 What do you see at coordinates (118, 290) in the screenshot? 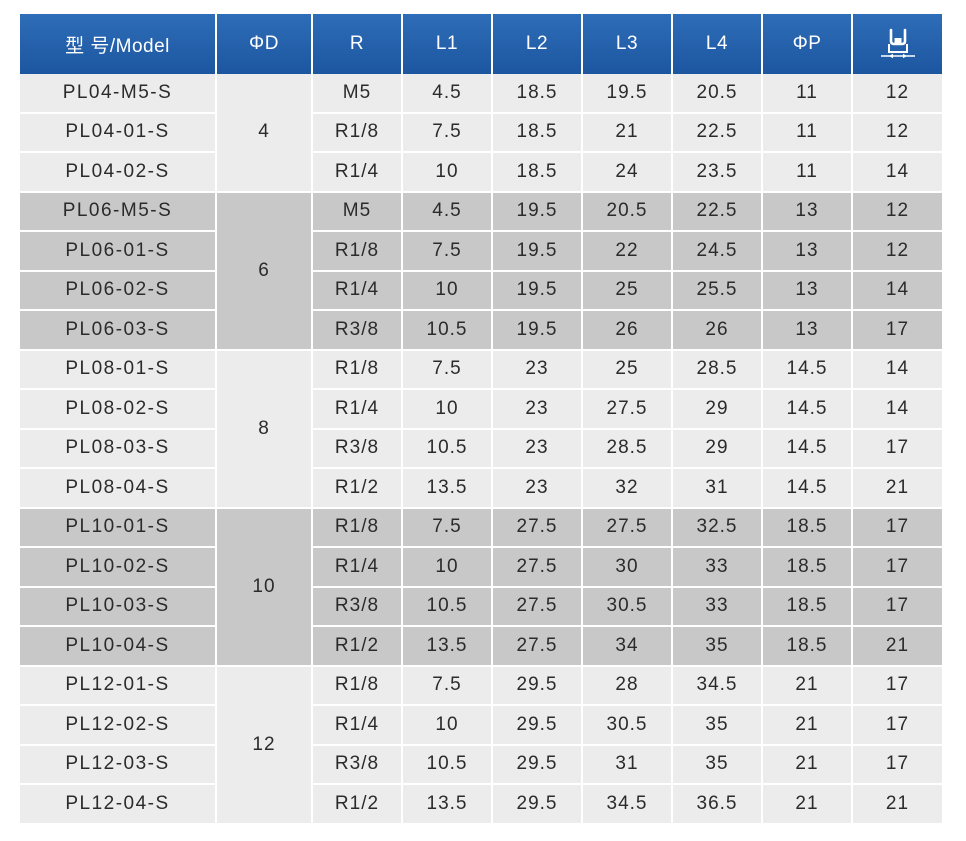
I see `cell-model: PL06-02-S` at bounding box center [118, 290].